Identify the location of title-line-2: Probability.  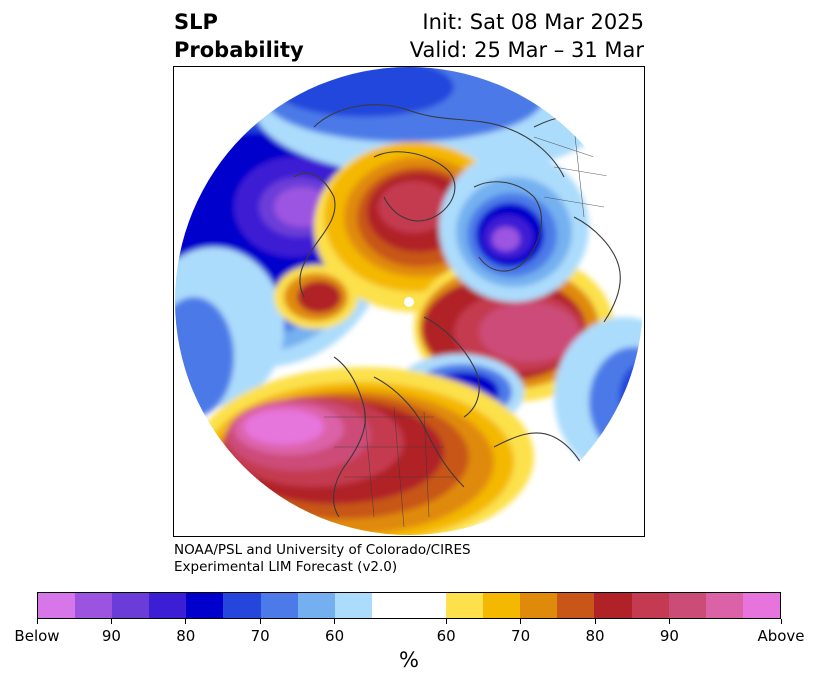
(239, 50).